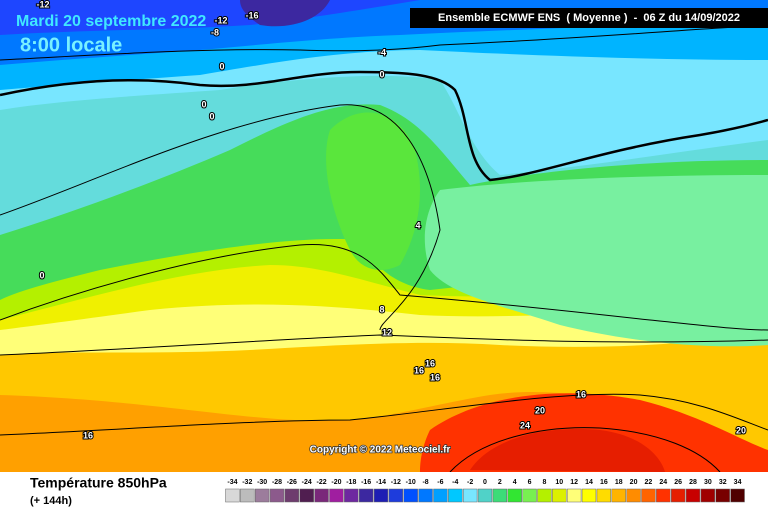 This screenshot has width=768, height=512. Describe the element at coordinates (232, 482) in the screenshot. I see `legend-label: -34` at that location.